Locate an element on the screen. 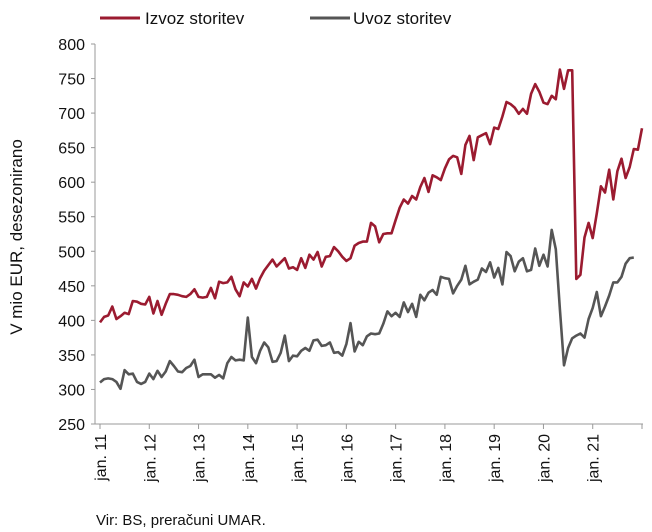 The width and height of the screenshot is (652, 532). x-tick-label: jan. 16 is located at coordinates (347, 458).